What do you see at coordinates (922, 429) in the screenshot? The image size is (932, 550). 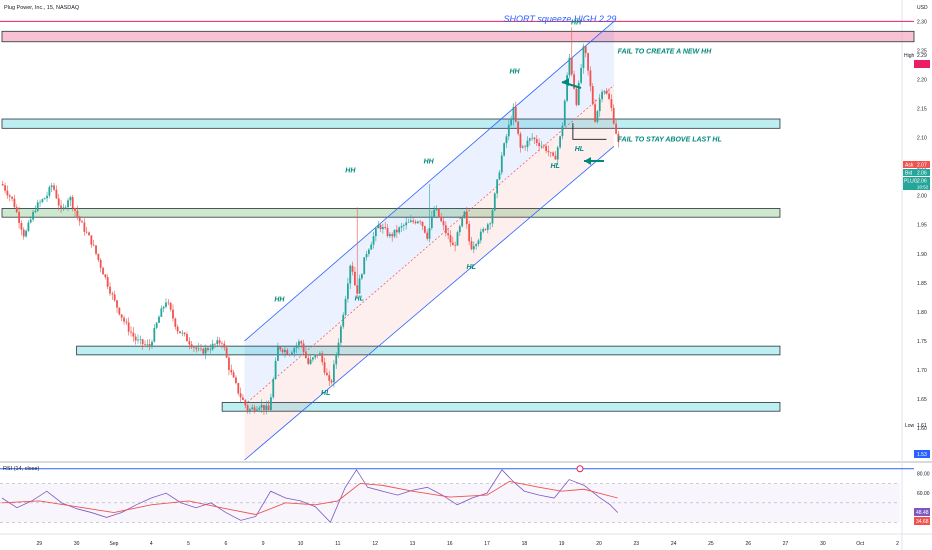 I see `price-tick-label: 1.60` at bounding box center [922, 429].